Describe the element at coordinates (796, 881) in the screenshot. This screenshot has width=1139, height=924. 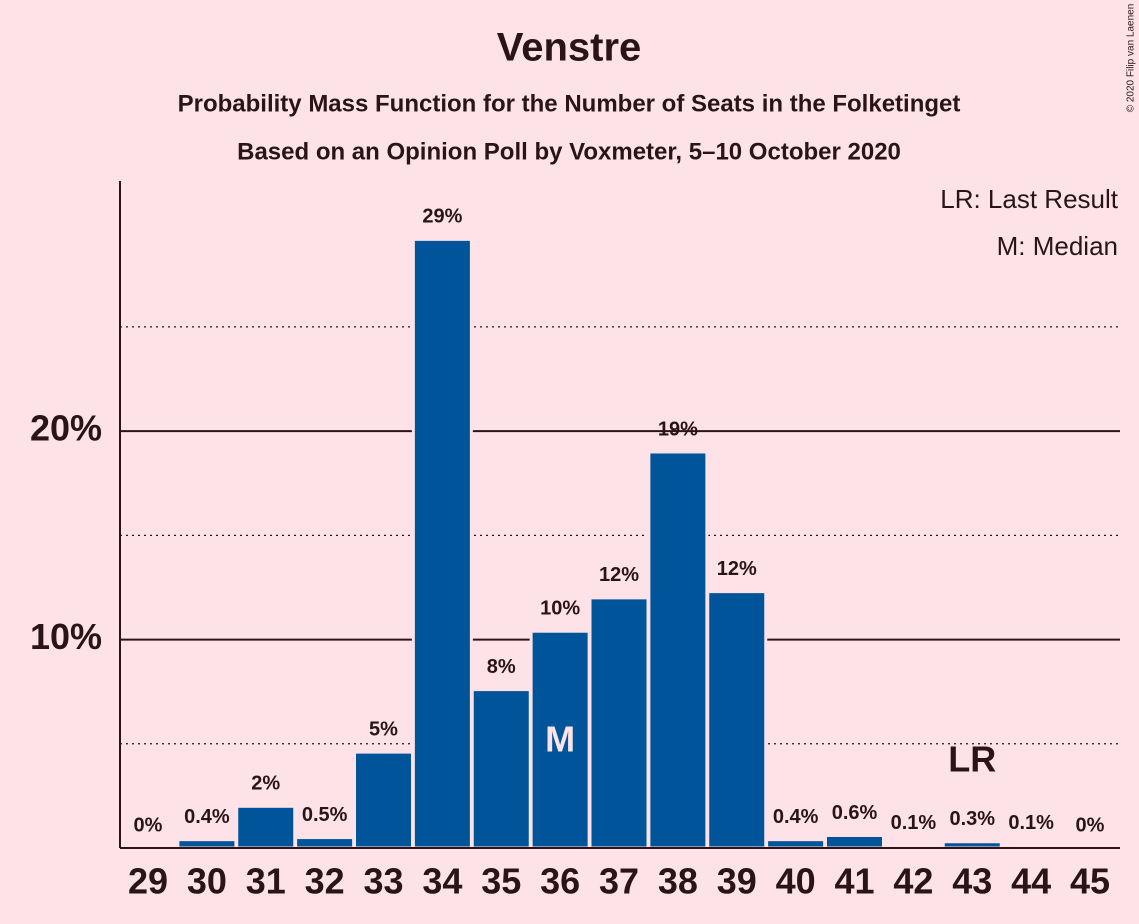
I see `x-tick-label: 40` at that location.